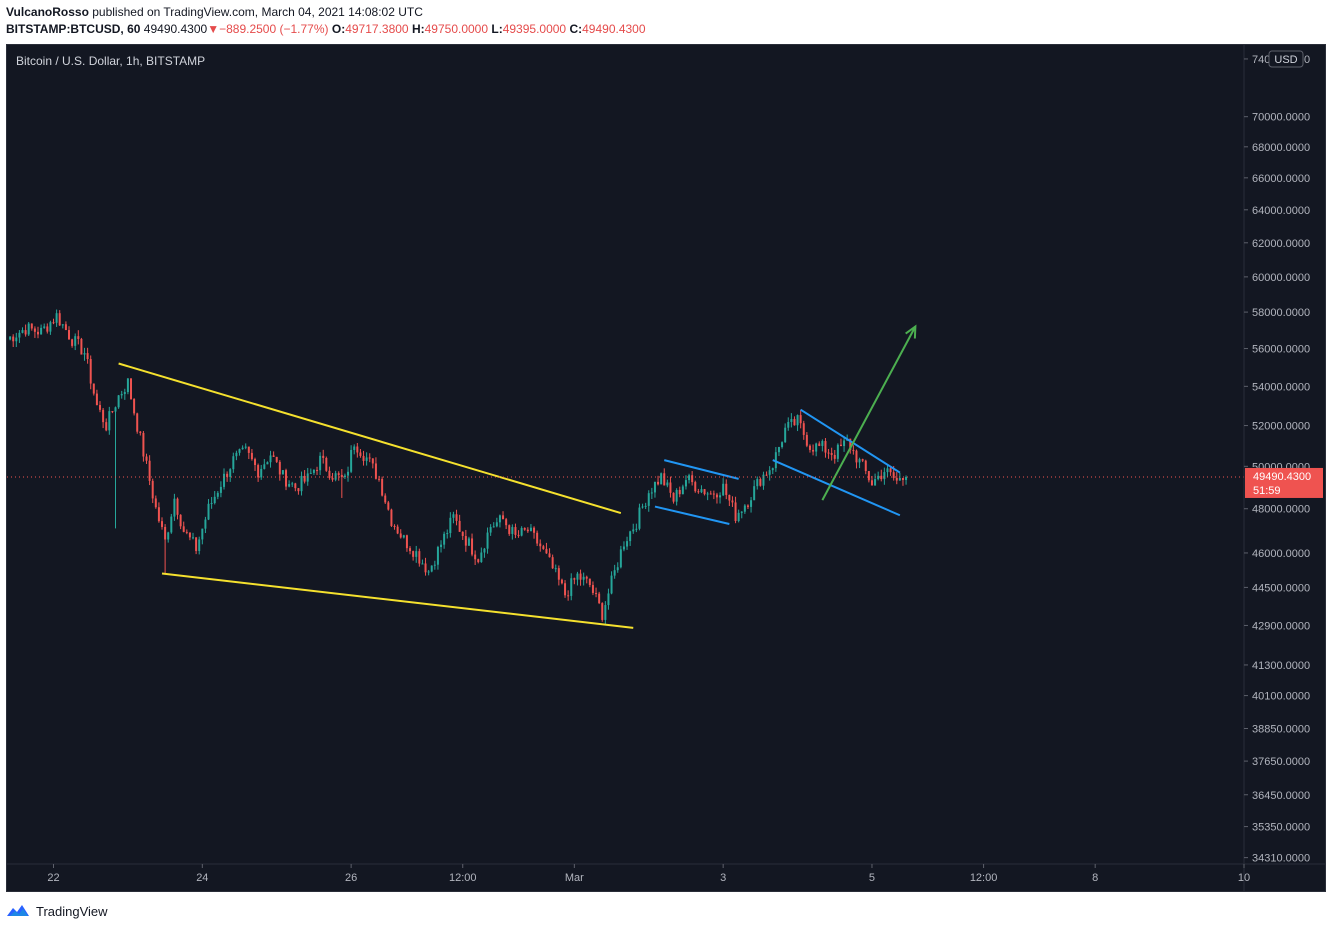 The width and height of the screenshot is (1332, 929). I want to click on x-tick-label: Mar, so click(574, 878).